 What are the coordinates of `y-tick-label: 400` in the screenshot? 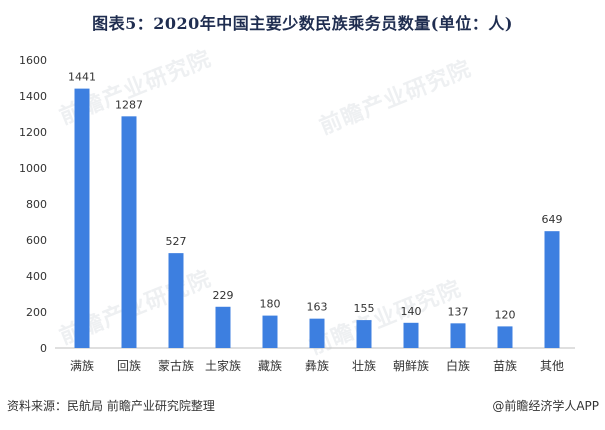 It's located at (36, 276).